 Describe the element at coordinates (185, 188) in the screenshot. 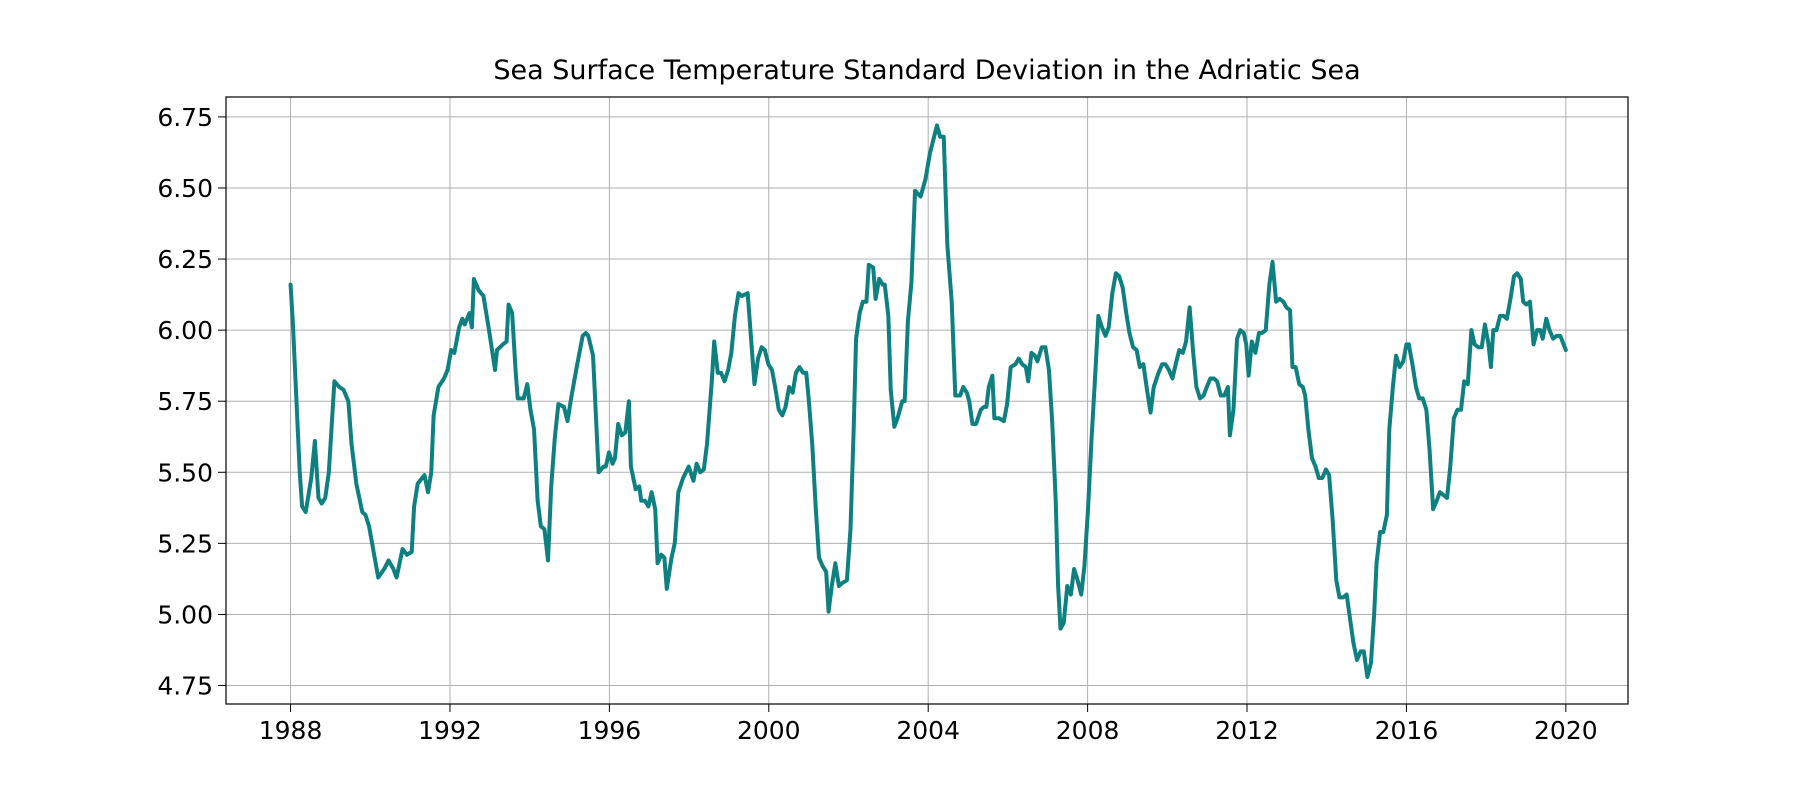

I see `y-tick-label: 6.50` at that location.